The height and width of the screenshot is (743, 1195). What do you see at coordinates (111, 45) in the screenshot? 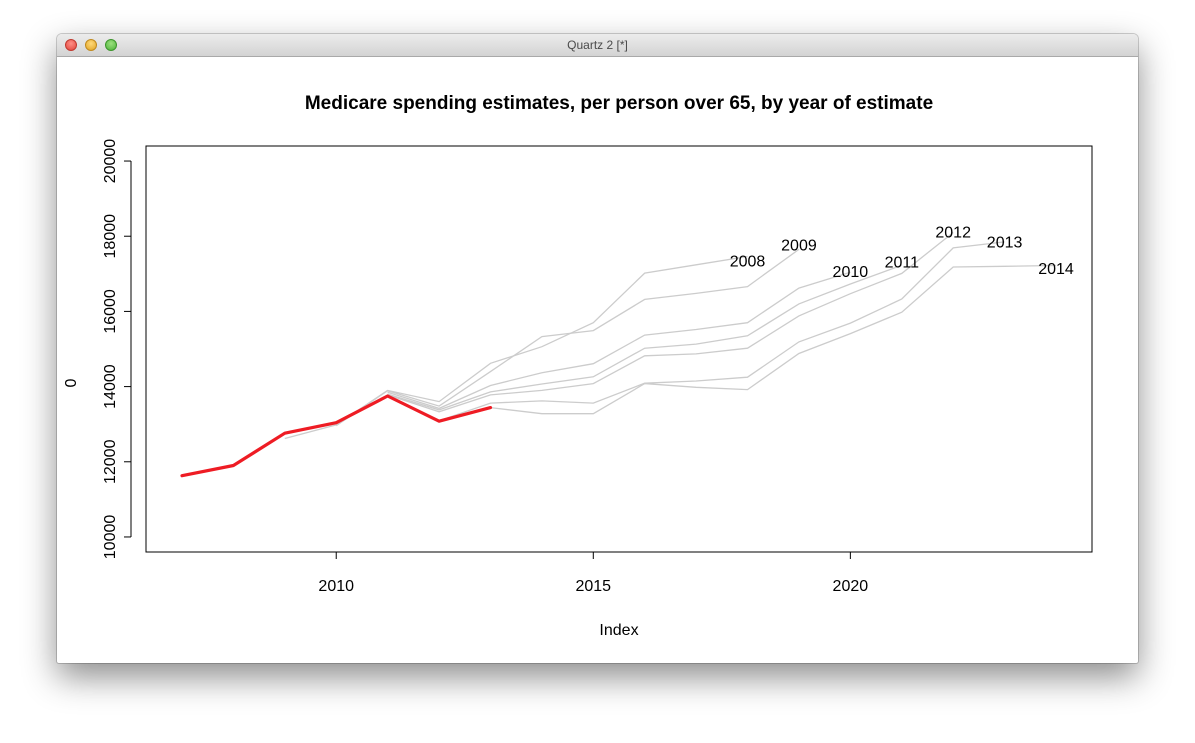
I see `zoom-window-button` at bounding box center [111, 45].